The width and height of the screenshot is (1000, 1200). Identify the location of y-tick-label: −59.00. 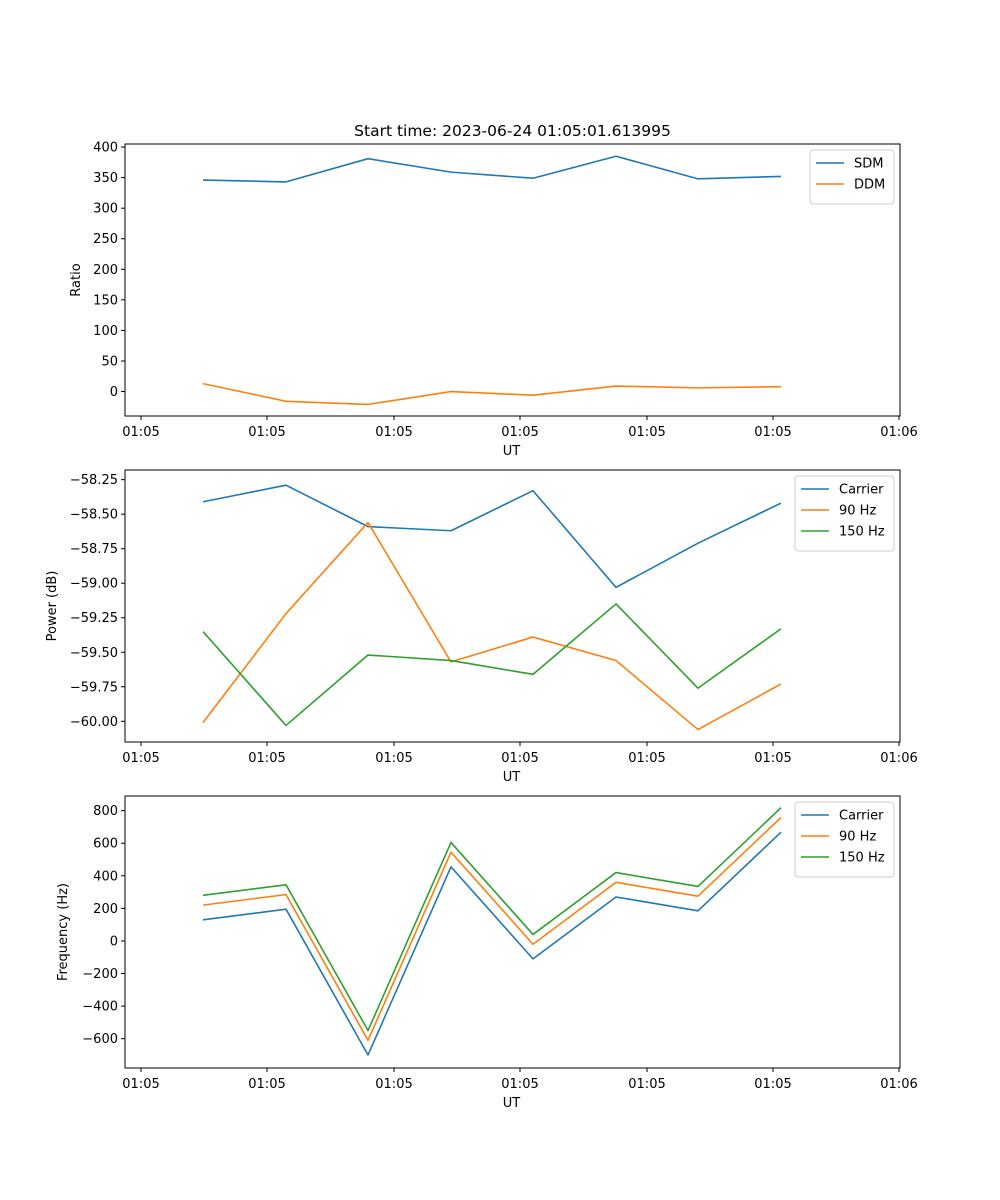
(94, 584).